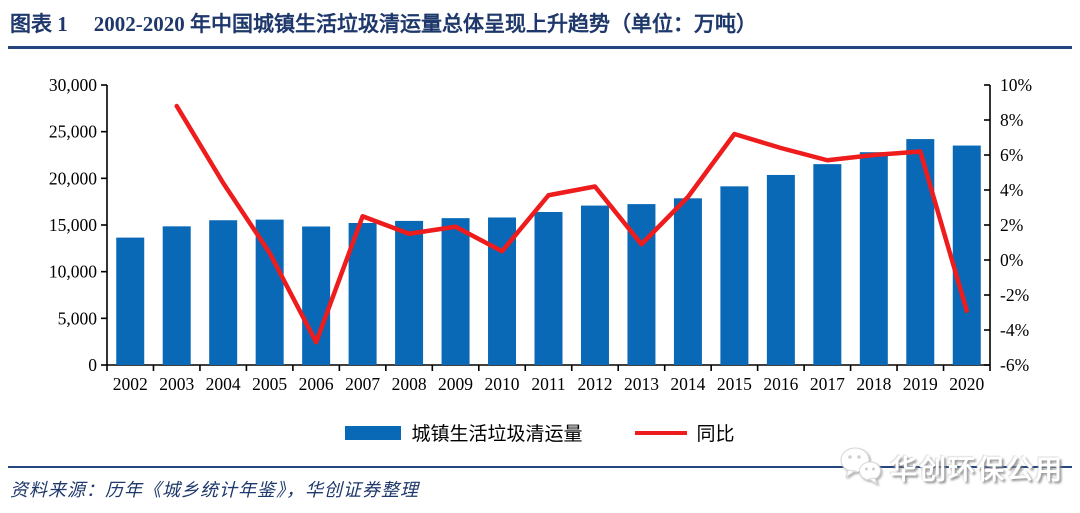 This screenshot has width=1080, height=513. I want to click on watermark-text: 华创环保公用, so click(977, 469).